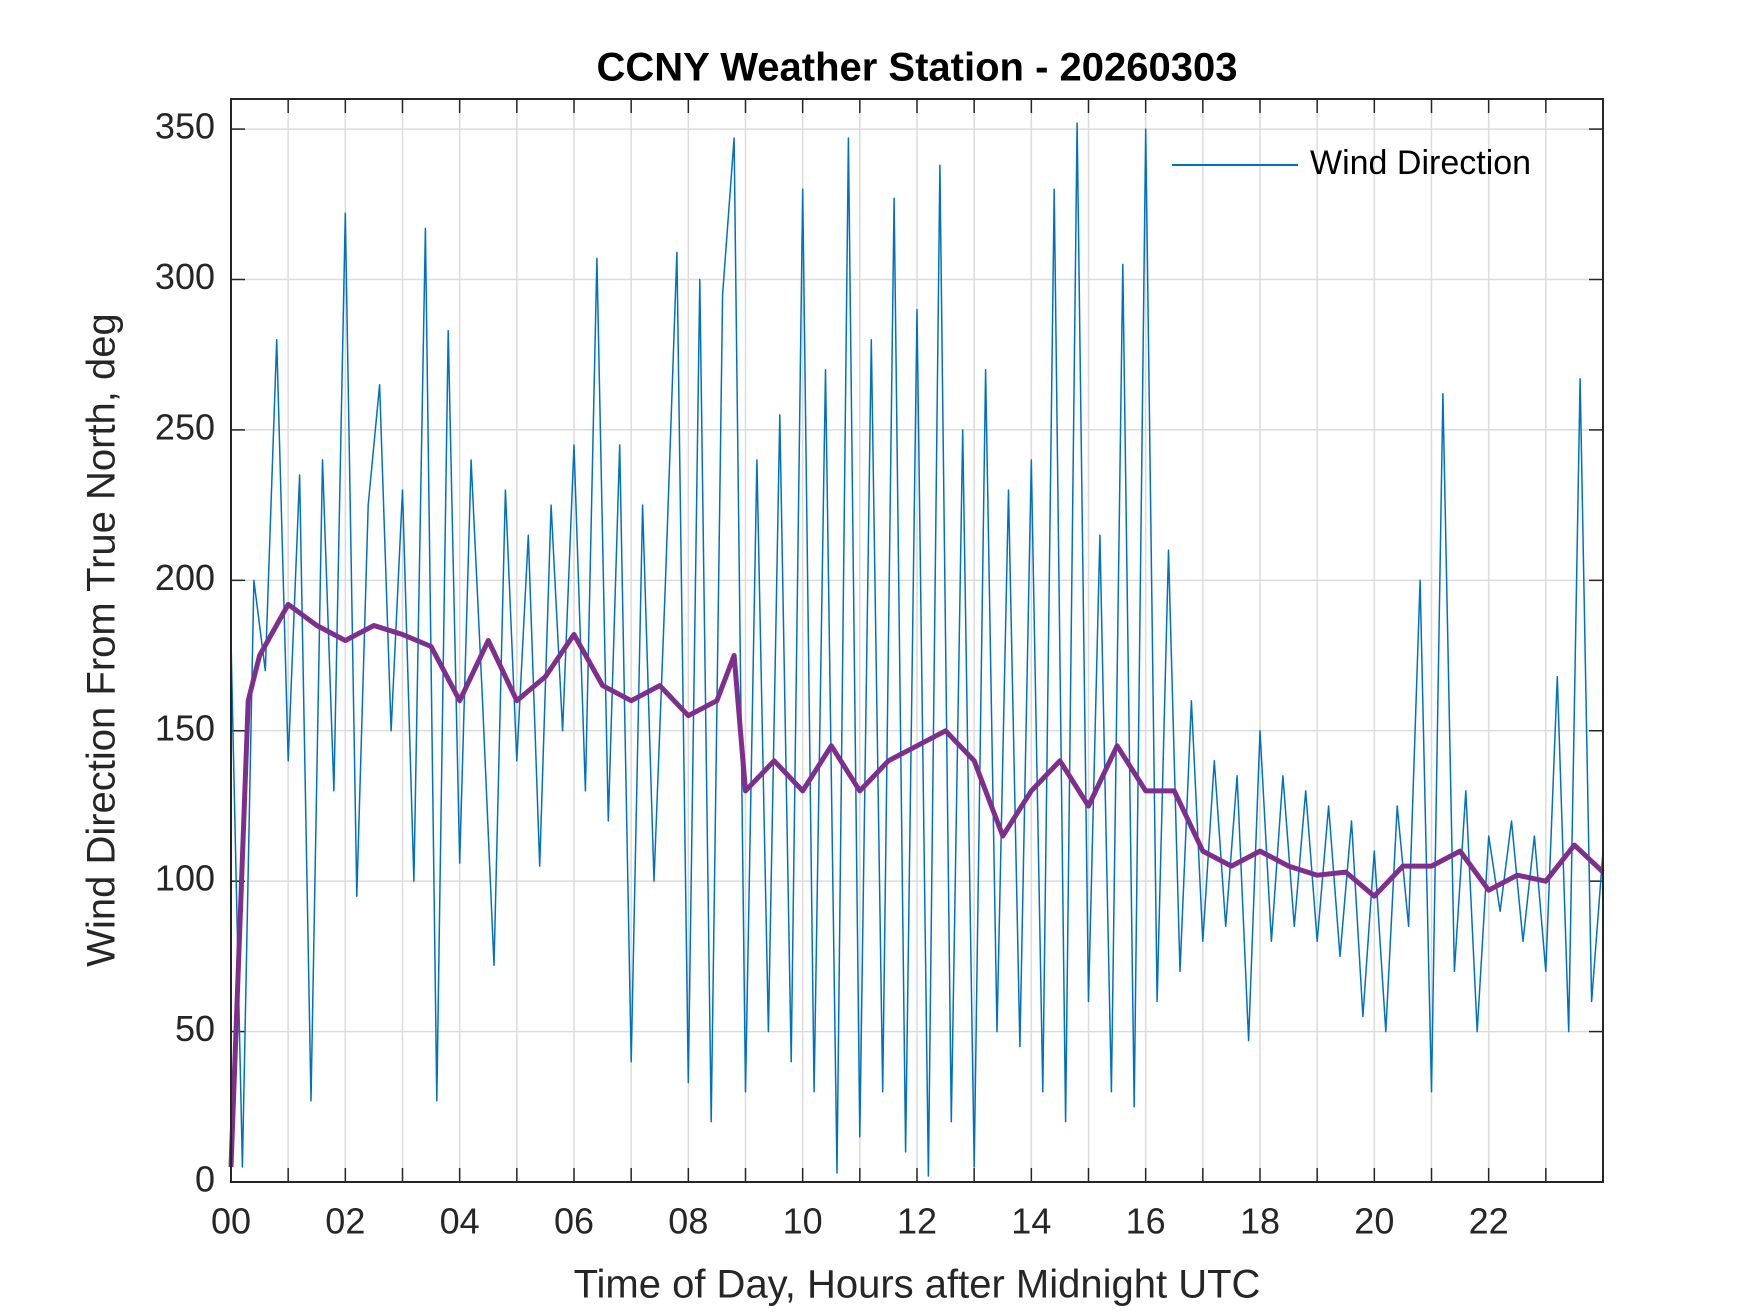 The image size is (1750, 1313). What do you see at coordinates (102, 640) in the screenshot?
I see `y-axis-label: Wind Direction From True North, deg` at bounding box center [102, 640].